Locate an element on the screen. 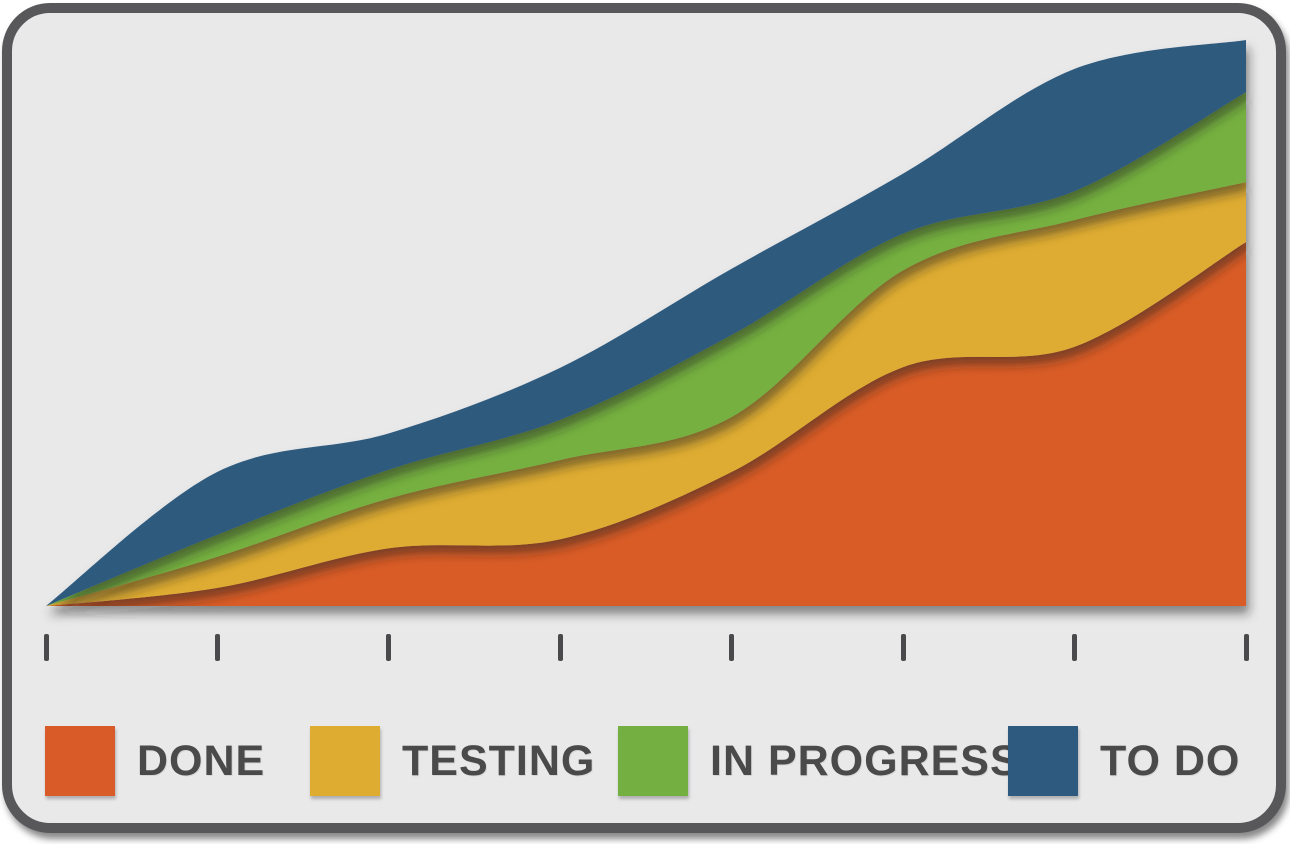  legend-item-to-do: TO DO is located at coordinates (1124, 761).